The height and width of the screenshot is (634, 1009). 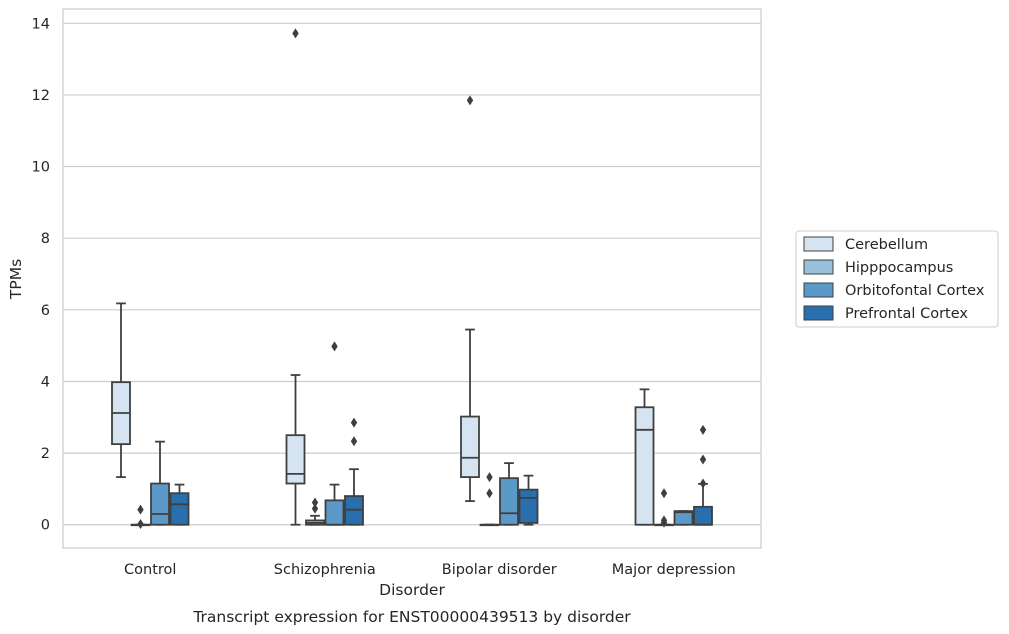 What do you see at coordinates (45, 454) in the screenshot?
I see `y-tick-label: 2` at bounding box center [45, 454].